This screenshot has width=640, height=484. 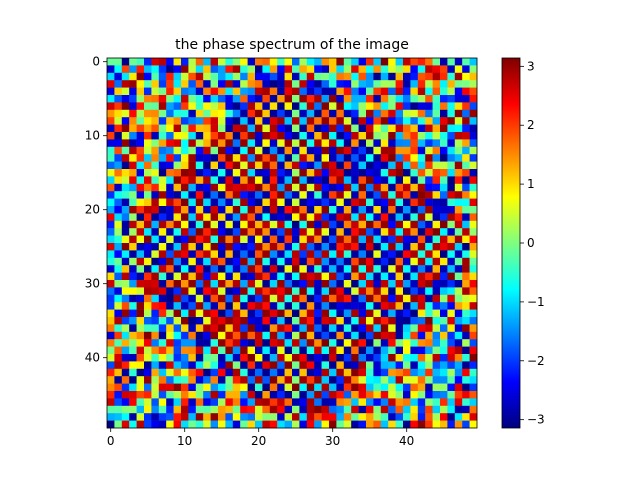 What do you see at coordinates (536, 302) in the screenshot?
I see `colorbar-tick-label: −1` at bounding box center [536, 302].